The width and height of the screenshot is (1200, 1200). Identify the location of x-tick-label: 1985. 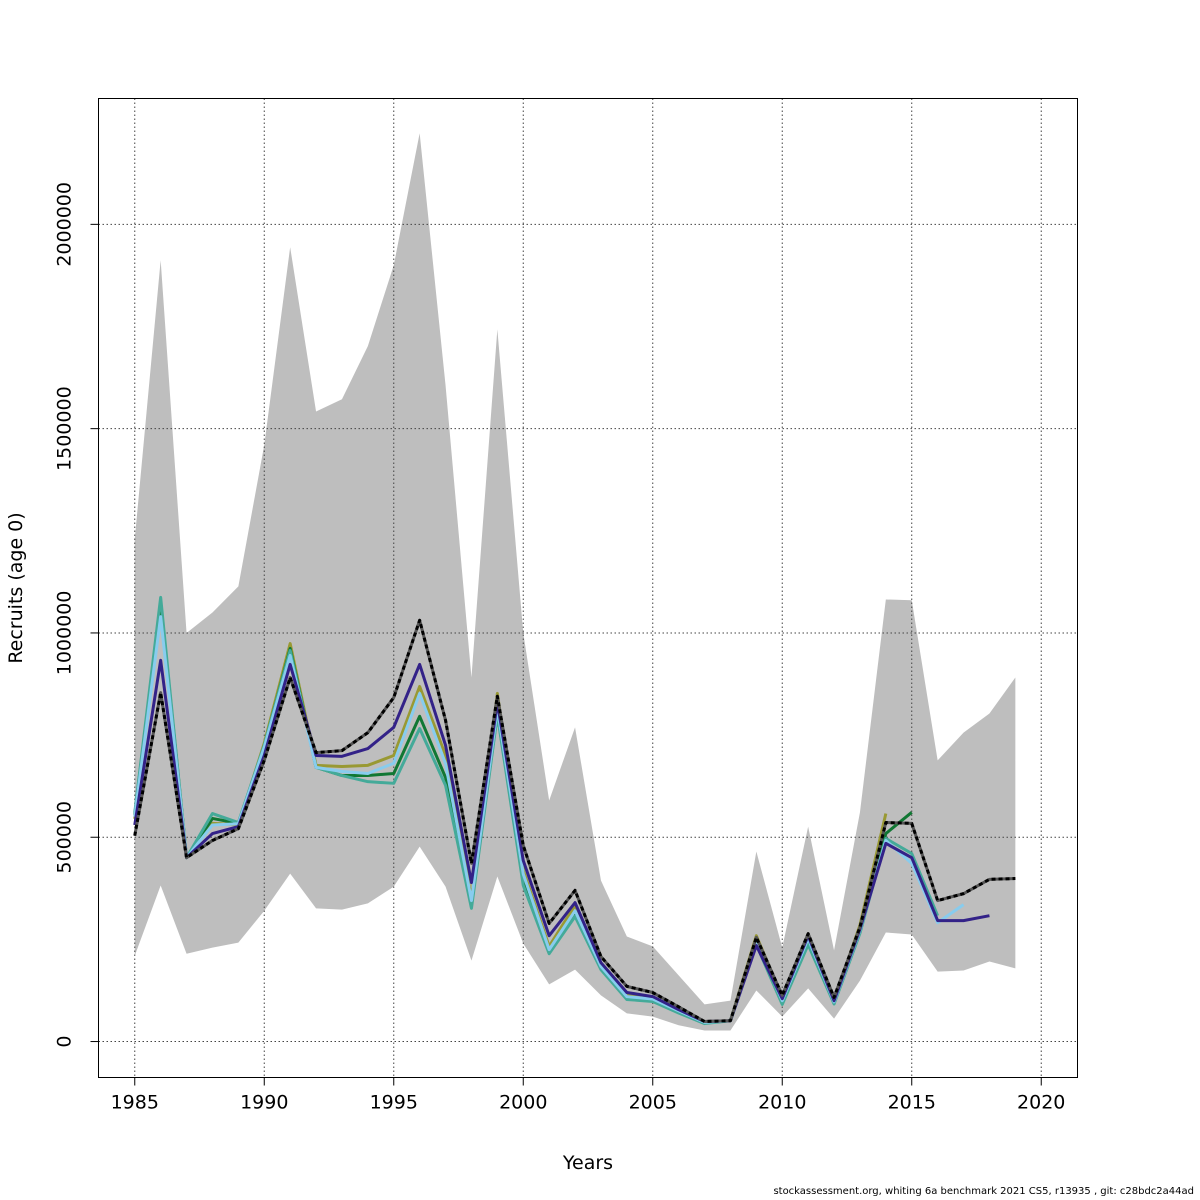
(135, 1103).